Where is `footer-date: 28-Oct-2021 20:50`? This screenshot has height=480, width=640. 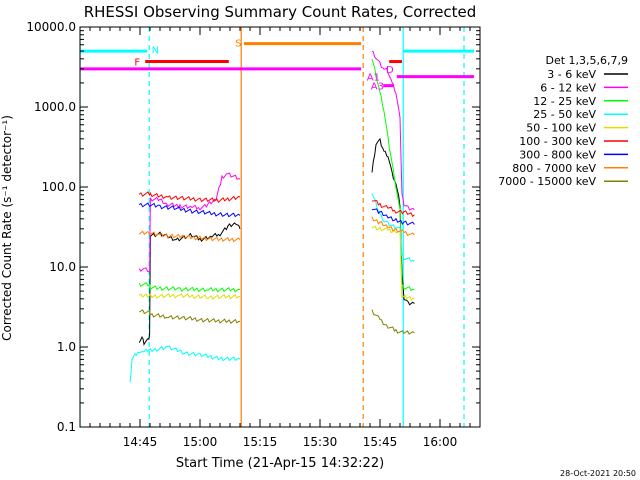
footer-date: 28-Oct-2021 20:50 is located at coordinates (598, 473).